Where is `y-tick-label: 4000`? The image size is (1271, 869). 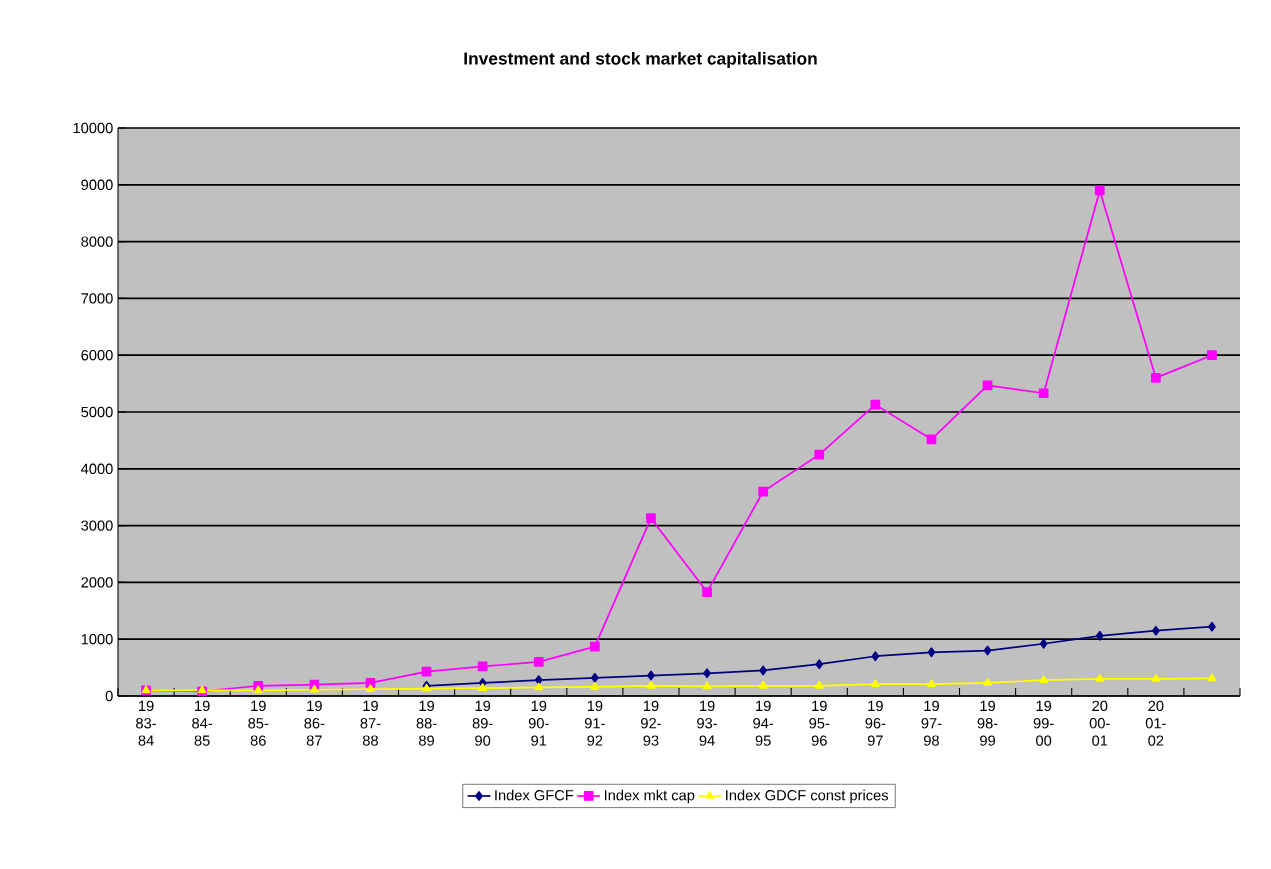
y-tick-label: 4000 is located at coordinates (97, 468).